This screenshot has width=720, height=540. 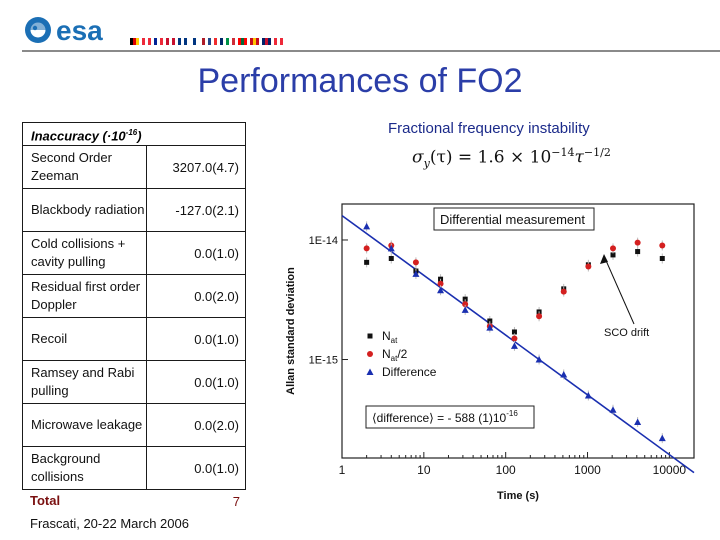 What do you see at coordinates (45, 500) in the screenshot?
I see `total-label: Total` at bounding box center [45, 500].